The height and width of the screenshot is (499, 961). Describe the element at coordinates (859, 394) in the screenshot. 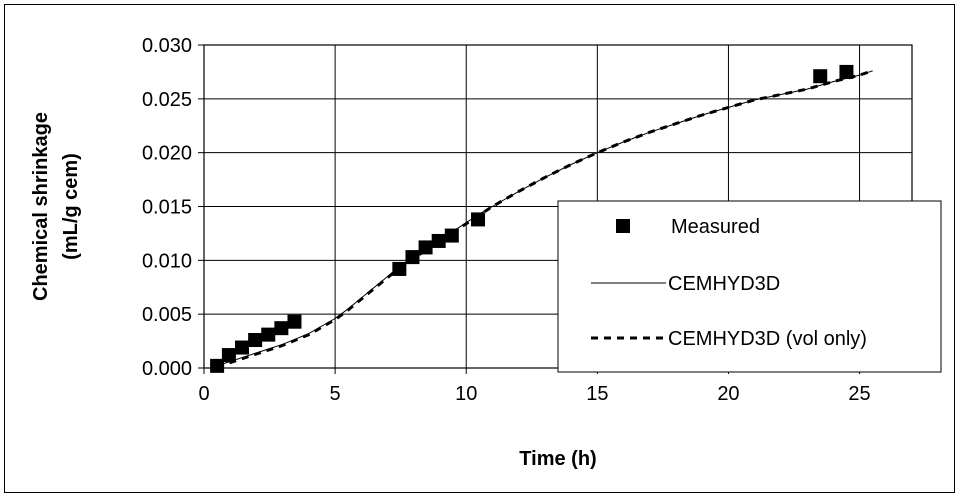

I see `x-tick-label: 25` at that location.